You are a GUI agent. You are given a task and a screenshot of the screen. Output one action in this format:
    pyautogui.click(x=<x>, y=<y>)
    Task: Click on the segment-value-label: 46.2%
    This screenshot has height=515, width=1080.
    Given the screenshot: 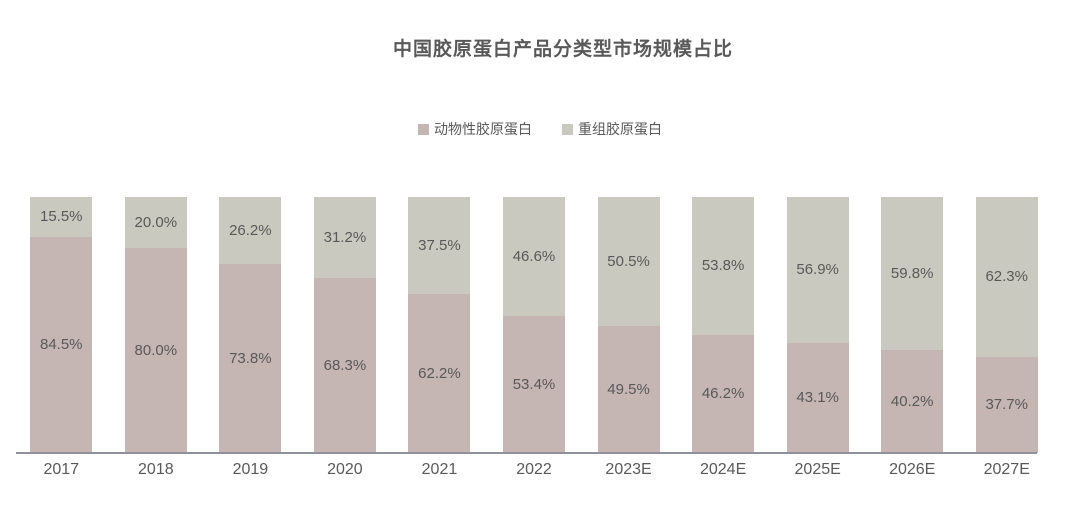 What is the action you would take?
    pyautogui.click(x=723, y=394)
    